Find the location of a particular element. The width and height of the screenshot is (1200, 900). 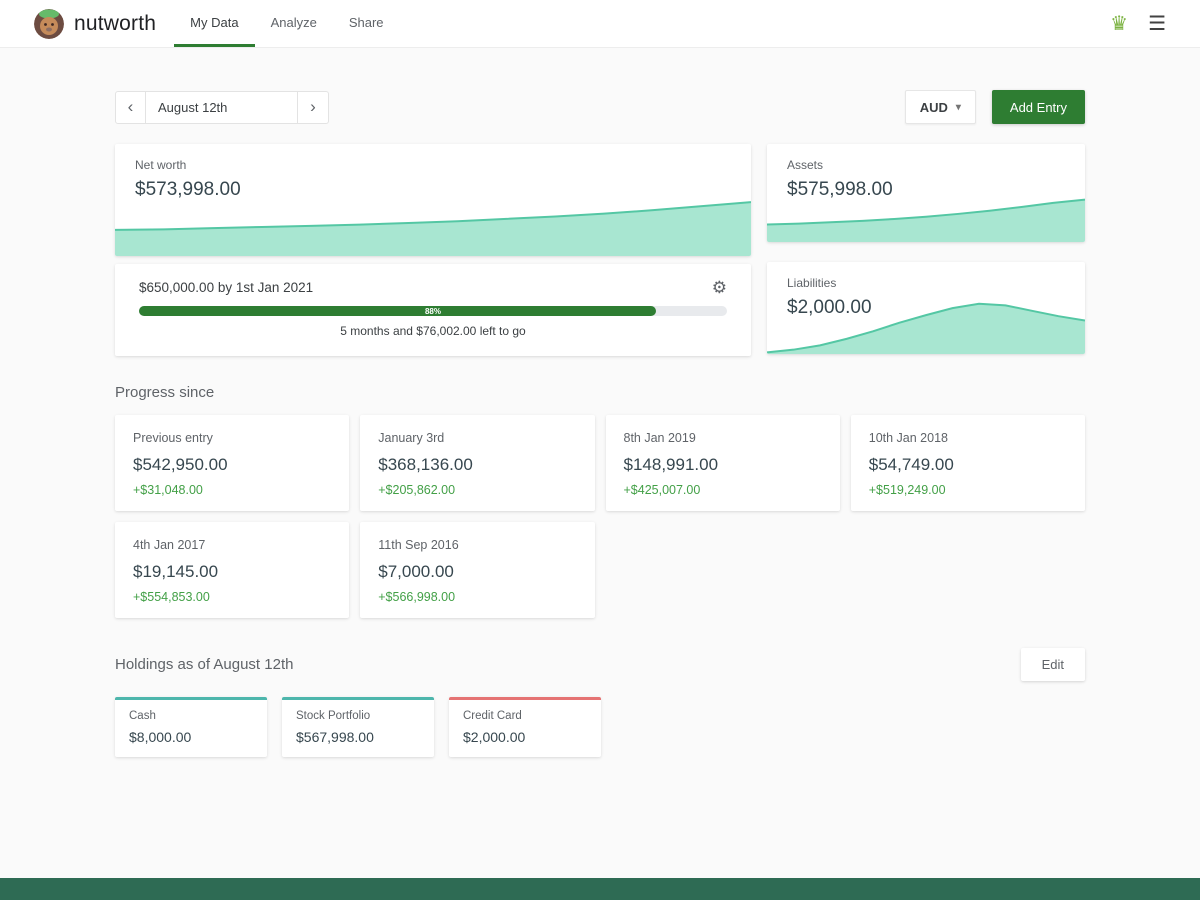

currency-dropdown: AUD ▾ is located at coordinates (940, 107).